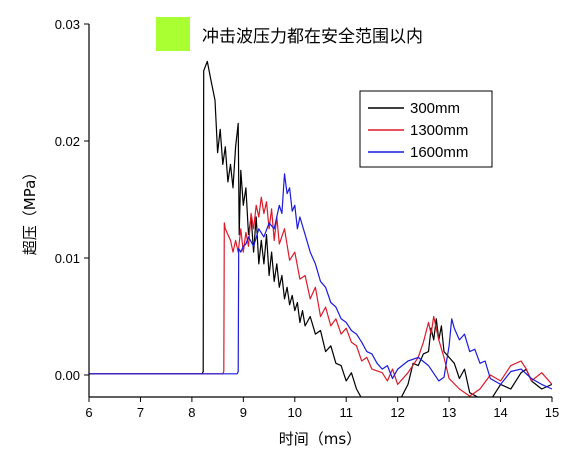 Image resolution: width=566 pixels, height=451 pixels. Describe the element at coordinates (30, 210) in the screenshot. I see `y-axis-title: 超压（MPa）` at that location.